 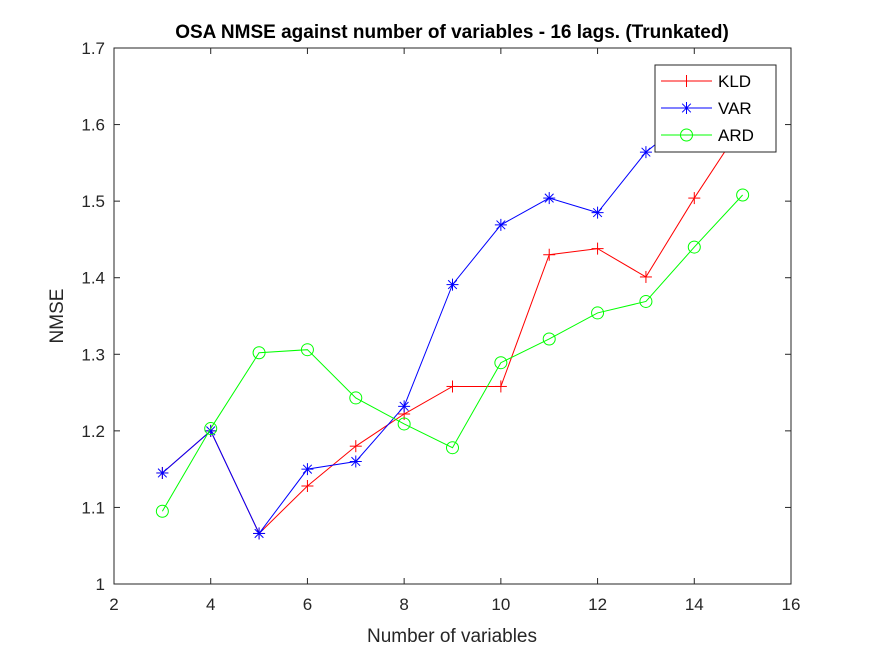 What do you see at coordinates (597, 604) in the screenshot?
I see `x-tick-label: 12` at bounding box center [597, 604].